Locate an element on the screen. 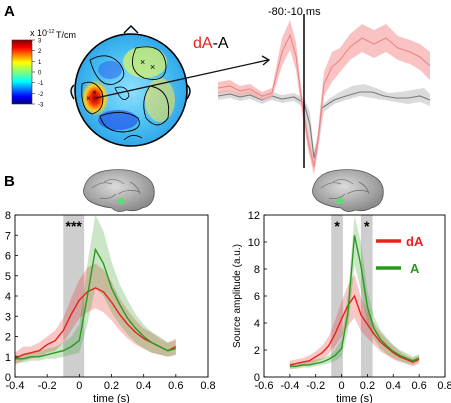 Image resolution: width=451 pixels, height=403 pixels. colorbar-tick-label: -2 is located at coordinates (41, 95).